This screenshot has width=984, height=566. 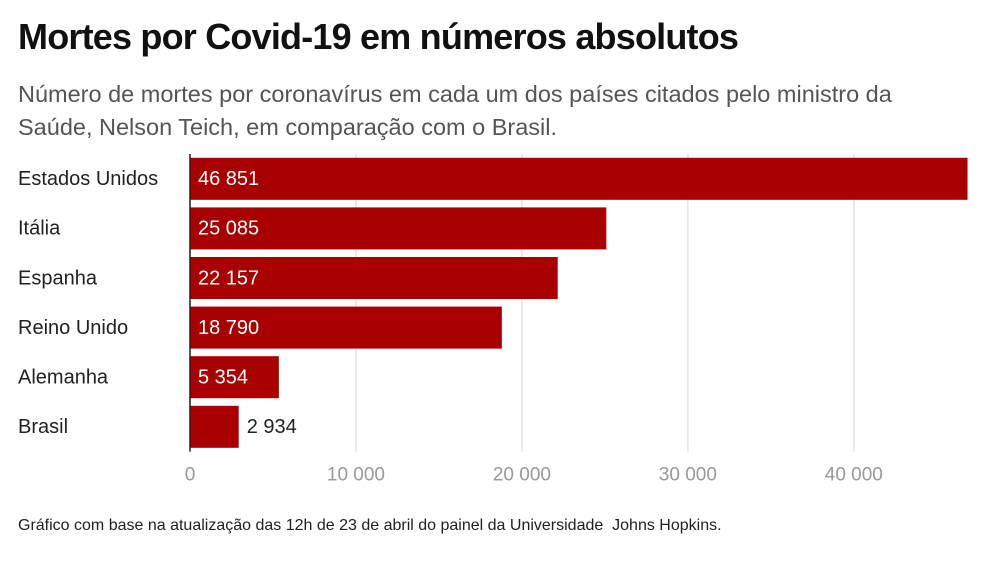 What do you see at coordinates (43, 427) in the screenshot?
I see `y-tick-label: Brasil` at bounding box center [43, 427].